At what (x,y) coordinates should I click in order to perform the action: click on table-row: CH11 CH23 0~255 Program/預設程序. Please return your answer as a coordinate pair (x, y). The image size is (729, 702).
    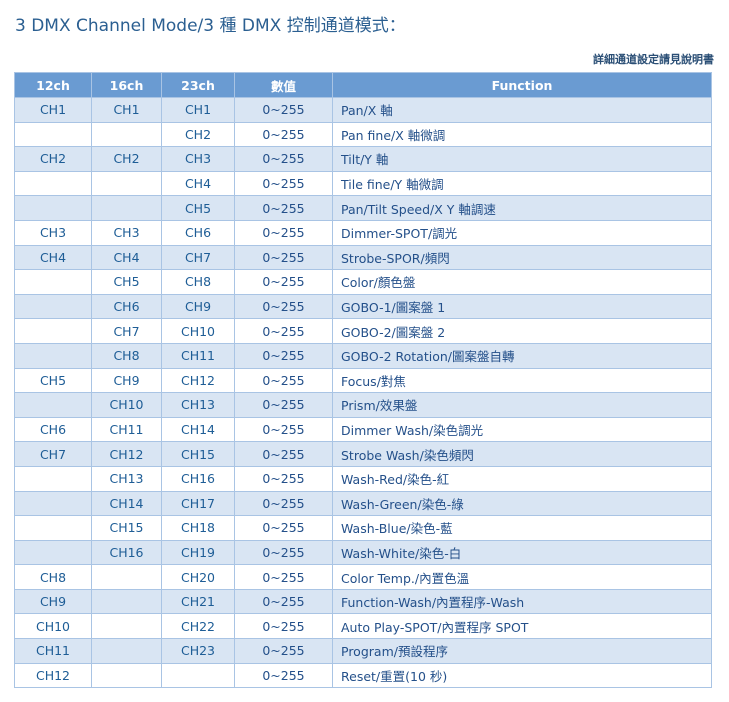
    Looking at the image, I should click on (363, 651).